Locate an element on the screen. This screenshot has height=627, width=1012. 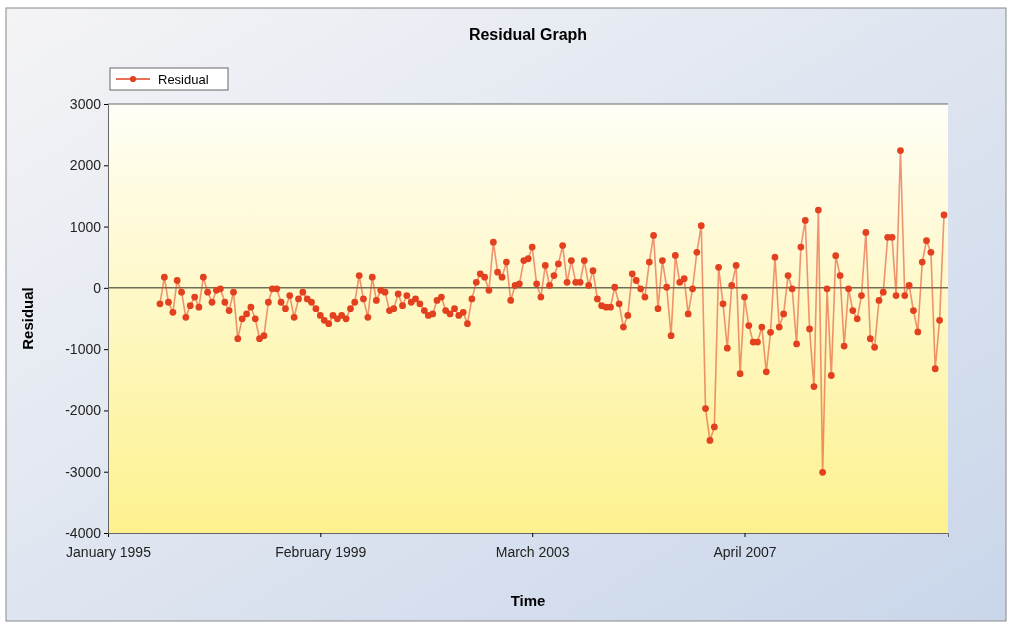
y-tick-label: 1000 is located at coordinates (85, 226).